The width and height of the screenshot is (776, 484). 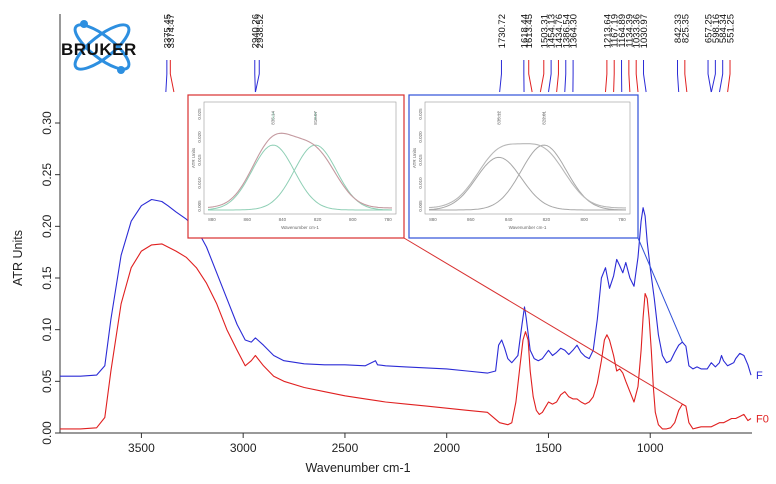 What do you see at coordinates (723, 28) in the screenshot?
I see `peak-label-text: 584.34` at bounding box center [723, 28].